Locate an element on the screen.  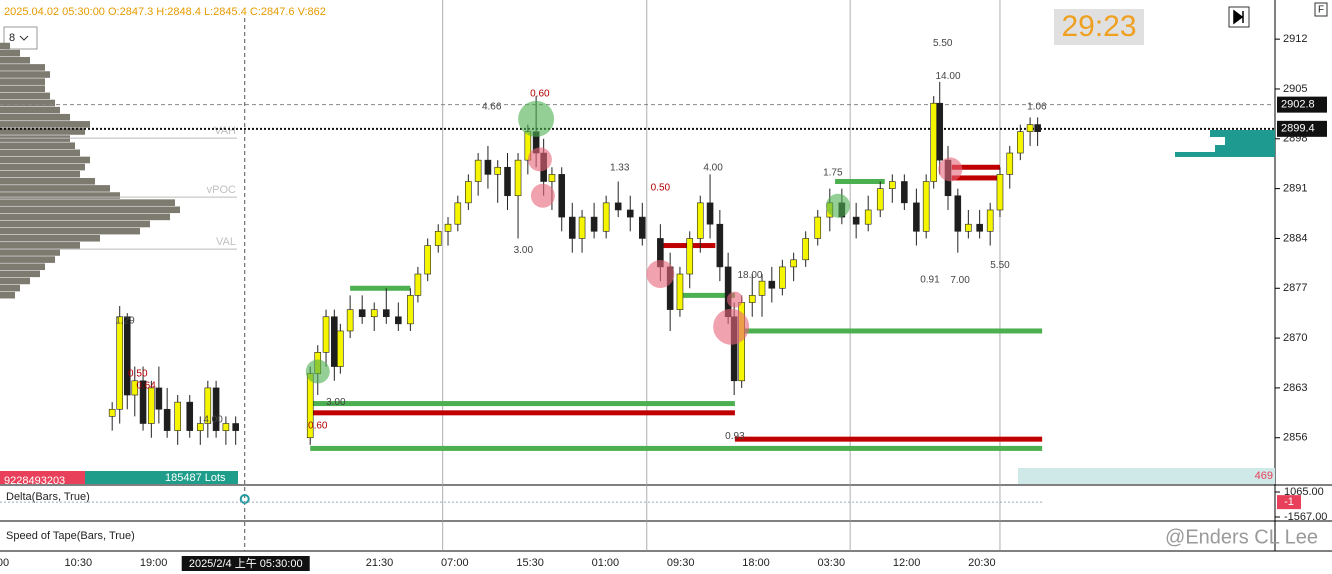
stat-bar is located at coordinates (161, 477).